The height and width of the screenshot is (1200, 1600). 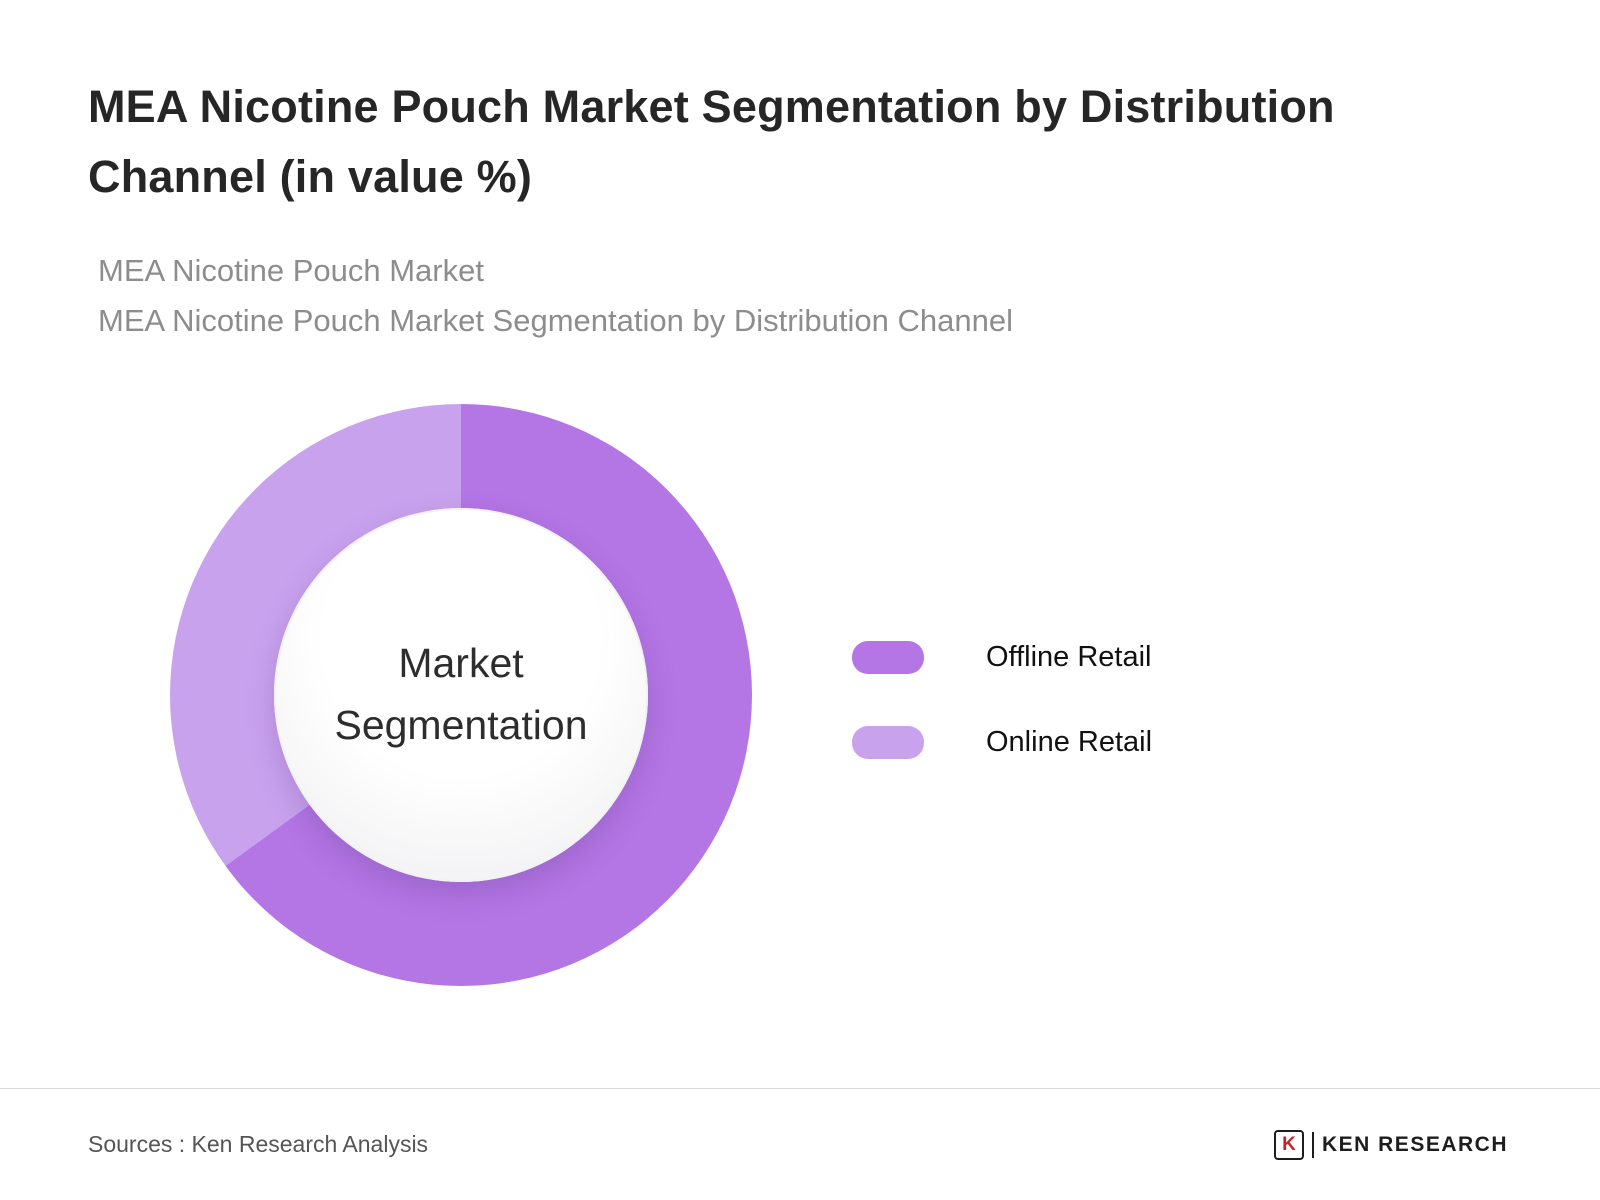 I want to click on subtitle-line-1: MEA Nicotine Pouch Market, so click(x=291, y=270).